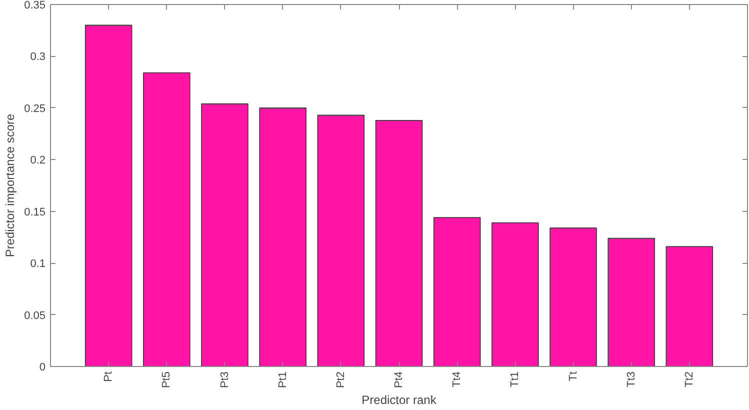 This screenshot has width=749, height=410. I want to click on y-tick-label: 0.1, so click(38, 264).